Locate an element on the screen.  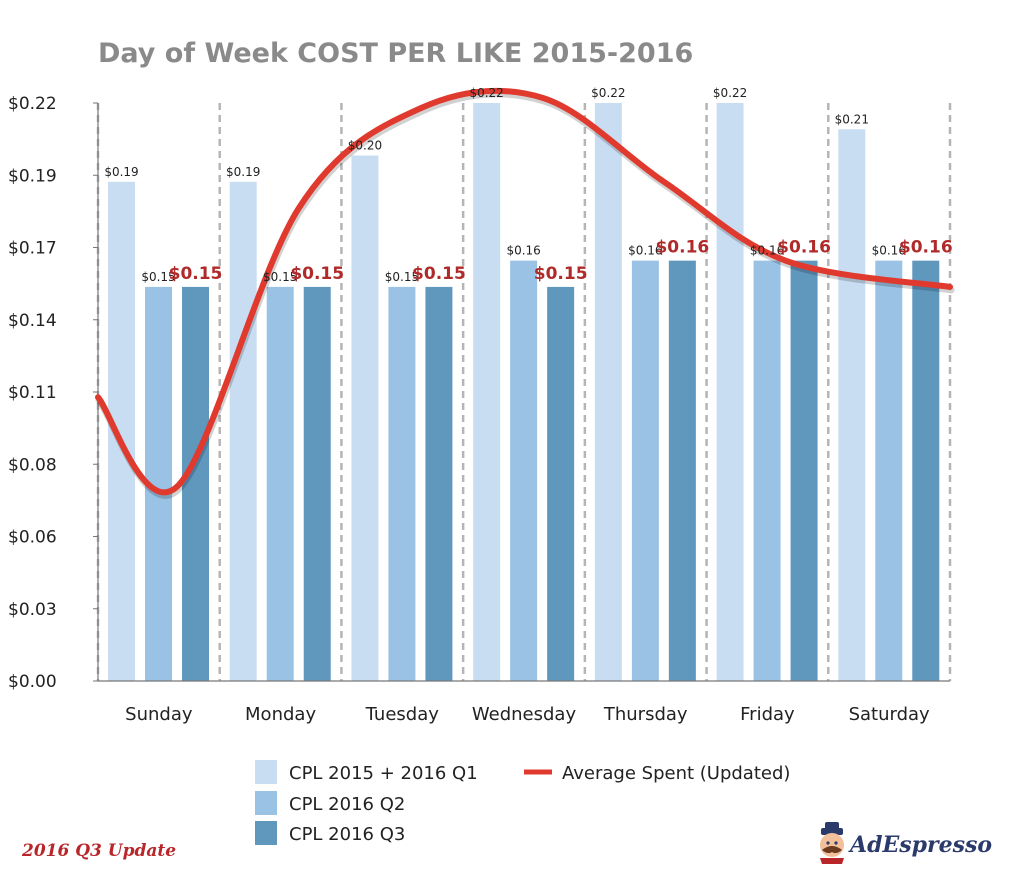
y-tick-label: $0.03 is located at coordinates (32, 610).